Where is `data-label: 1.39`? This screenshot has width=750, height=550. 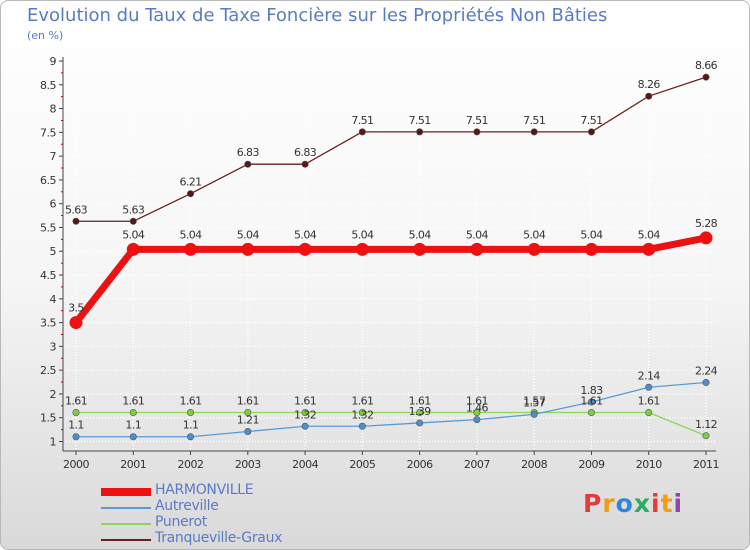 data-label: 1.39 is located at coordinates (420, 411).